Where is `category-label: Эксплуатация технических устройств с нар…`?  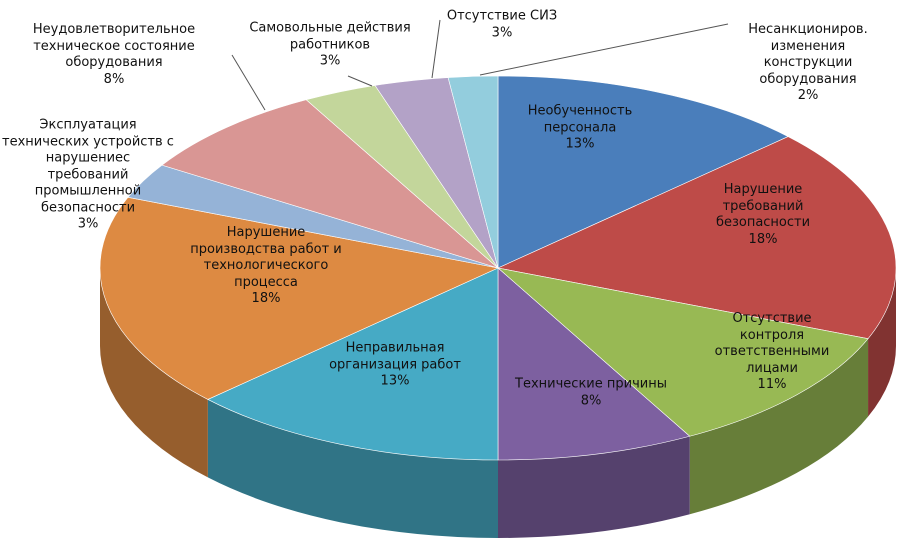
category-label: Эксплуатация технических устройств с нар… is located at coordinates (88, 166).